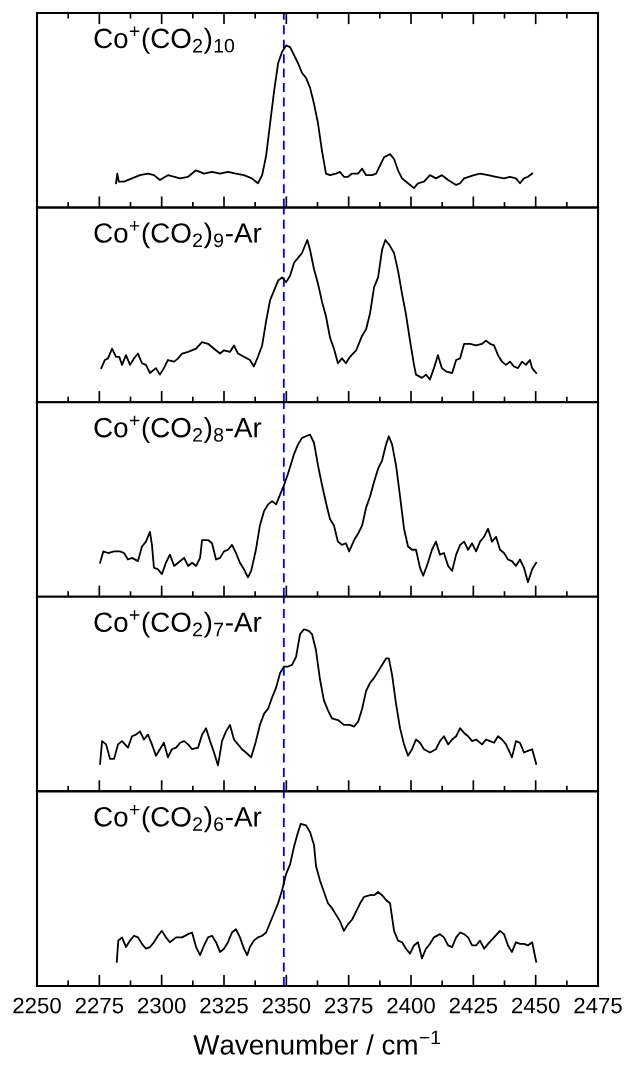 The image size is (638, 1076). Describe the element at coordinates (162, 1005) in the screenshot. I see `x-tick-label: 2300` at that location.